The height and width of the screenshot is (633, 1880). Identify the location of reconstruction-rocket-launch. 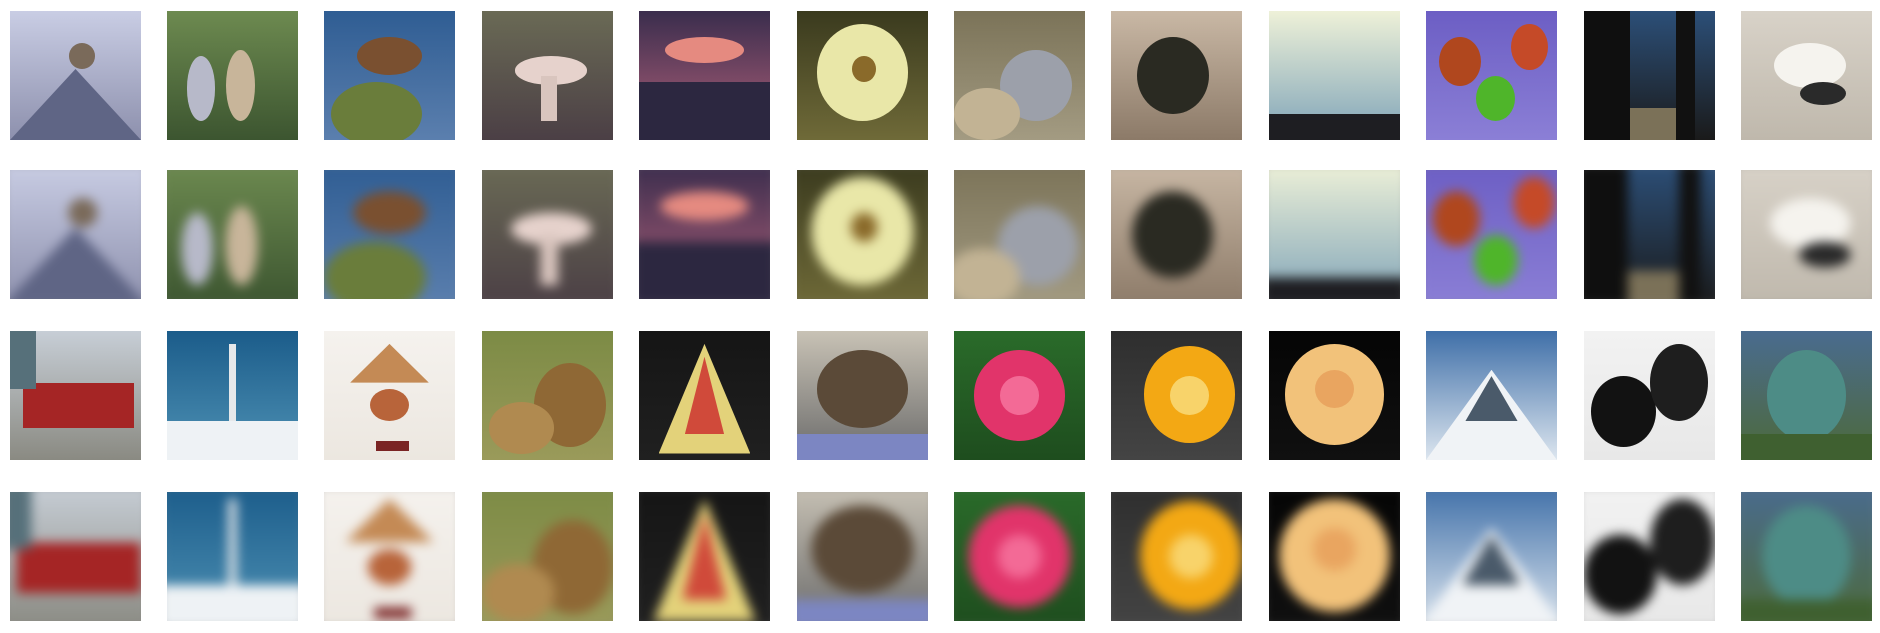
(232, 556).